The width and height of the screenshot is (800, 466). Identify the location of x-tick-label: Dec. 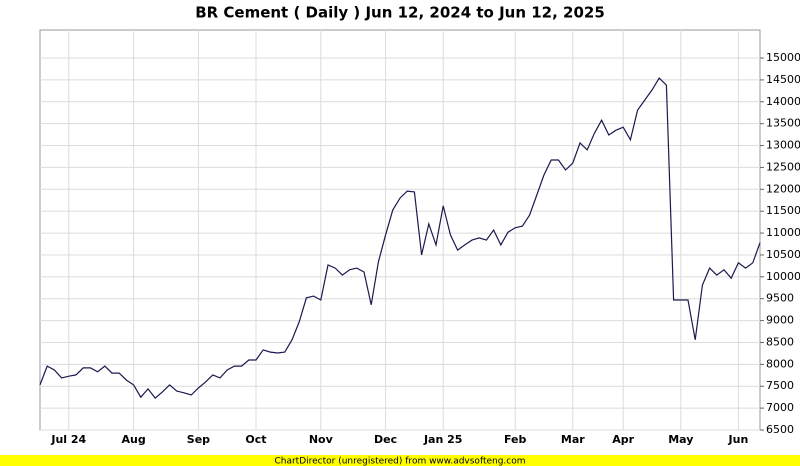
(385, 439).